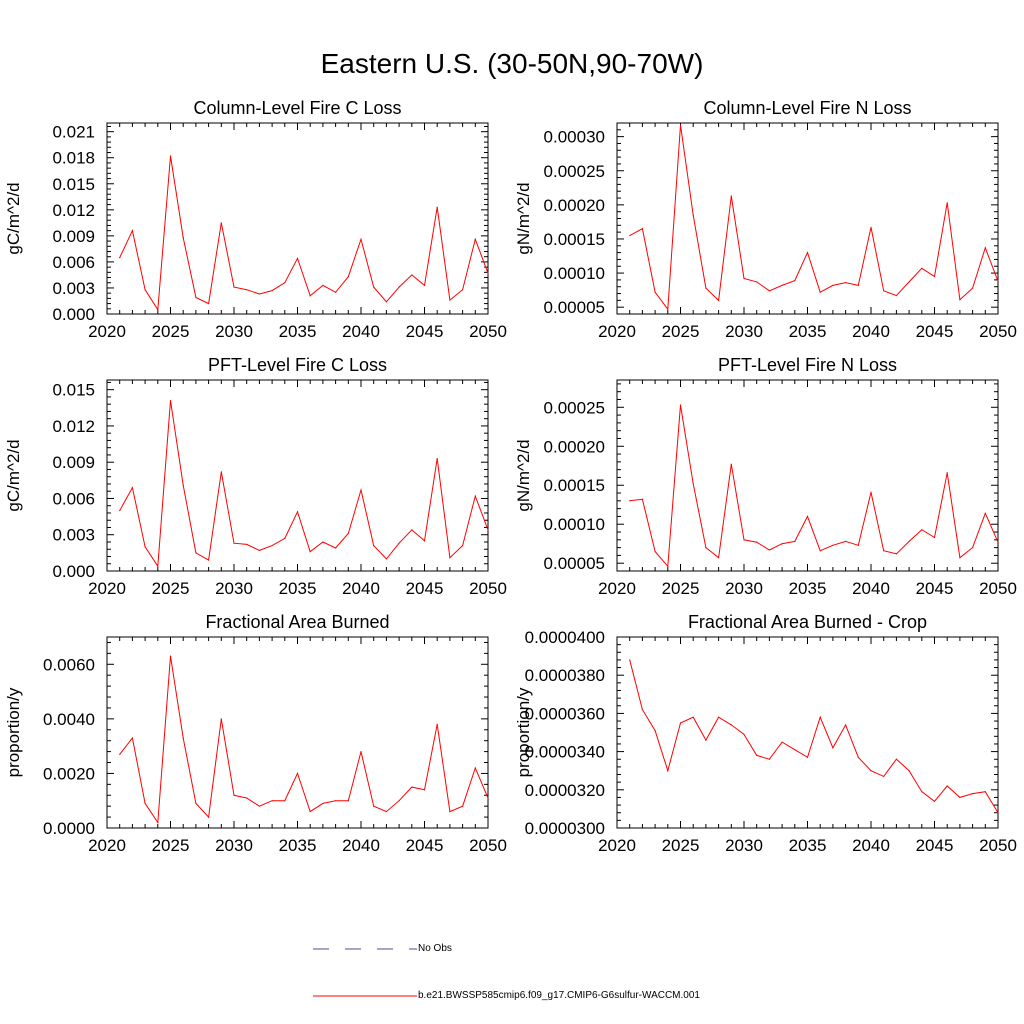 The width and height of the screenshot is (1024, 1024). What do you see at coordinates (13, 218) in the screenshot?
I see `y-axis-label: gC/m^2/d` at bounding box center [13, 218].